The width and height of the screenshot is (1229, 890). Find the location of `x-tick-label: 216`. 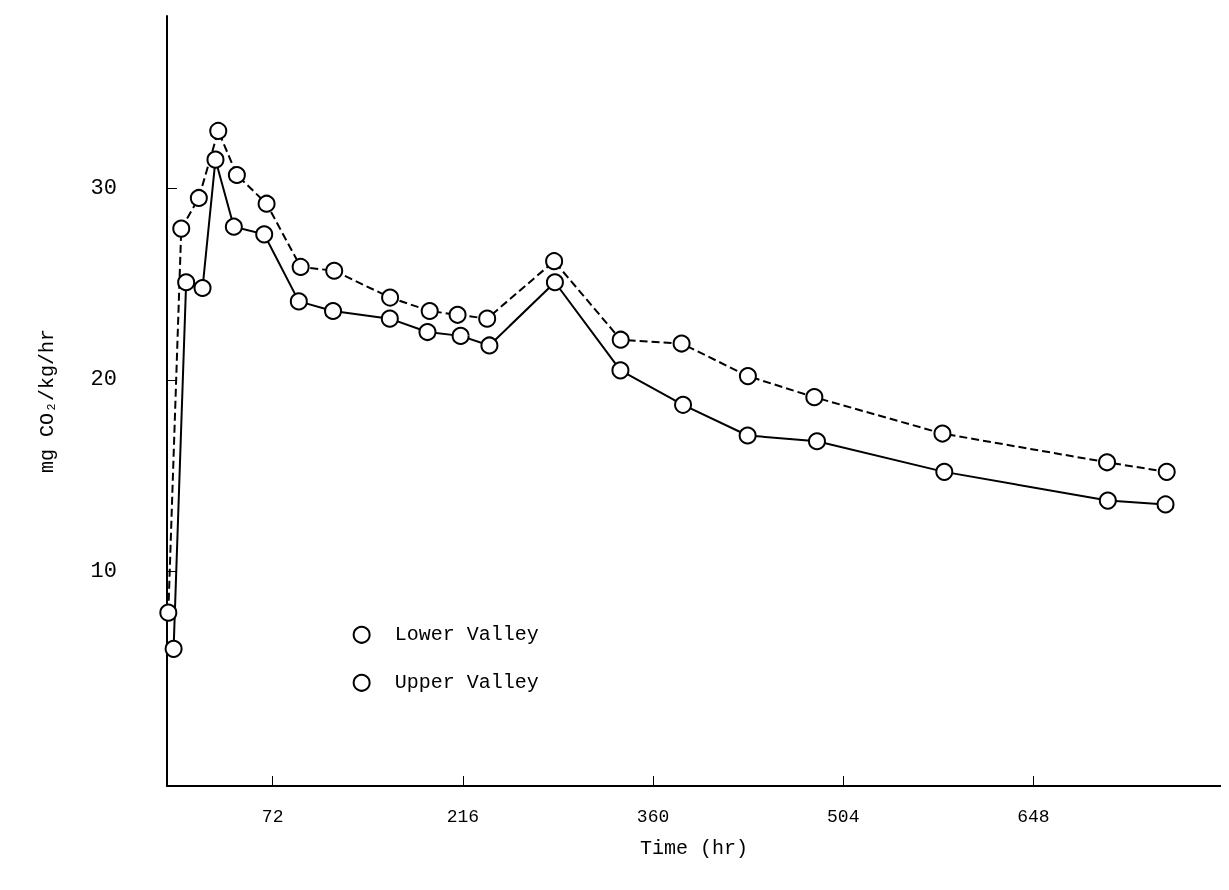

x-tick-label: 216 is located at coordinates (463, 817).